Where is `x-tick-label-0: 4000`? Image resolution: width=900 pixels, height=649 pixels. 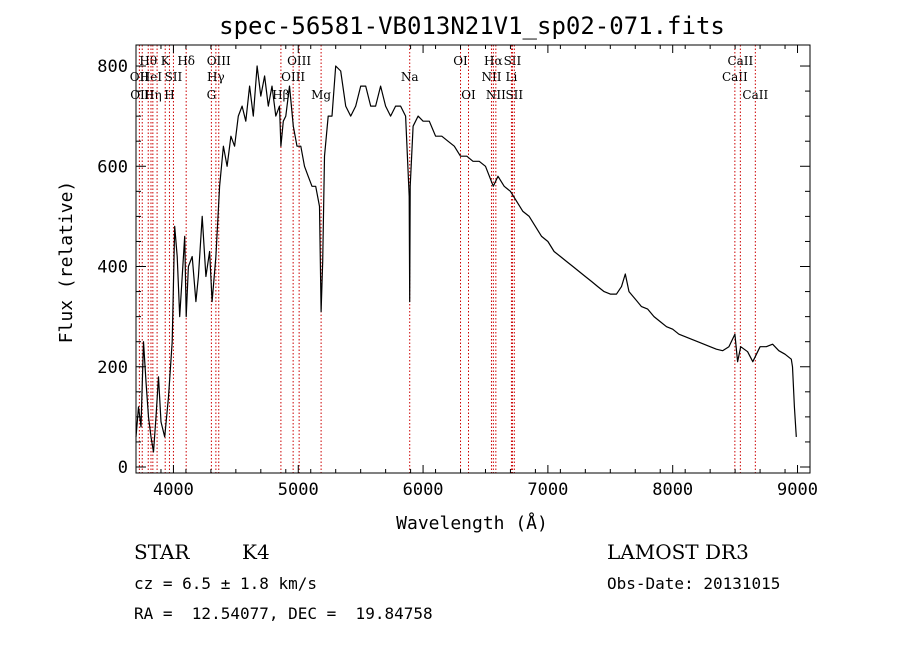 x-tick-label-0: 4000 is located at coordinates (173, 490).